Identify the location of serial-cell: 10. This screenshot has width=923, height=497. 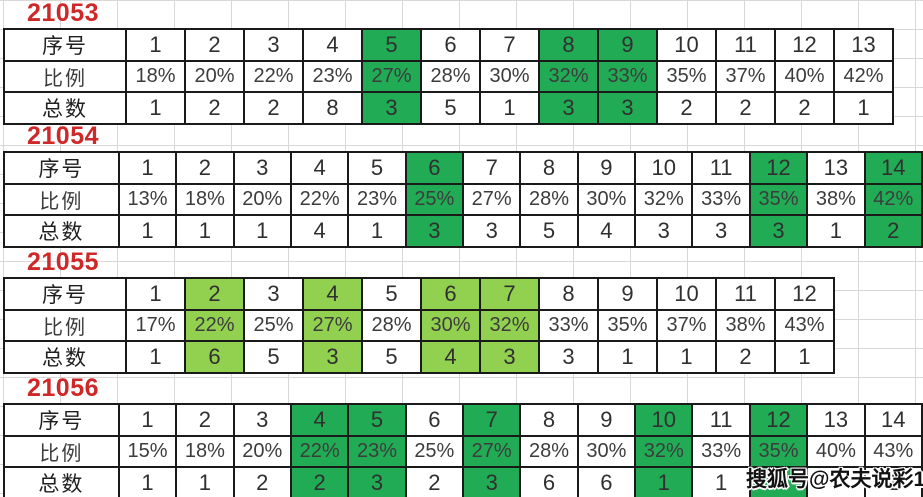
(686, 45).